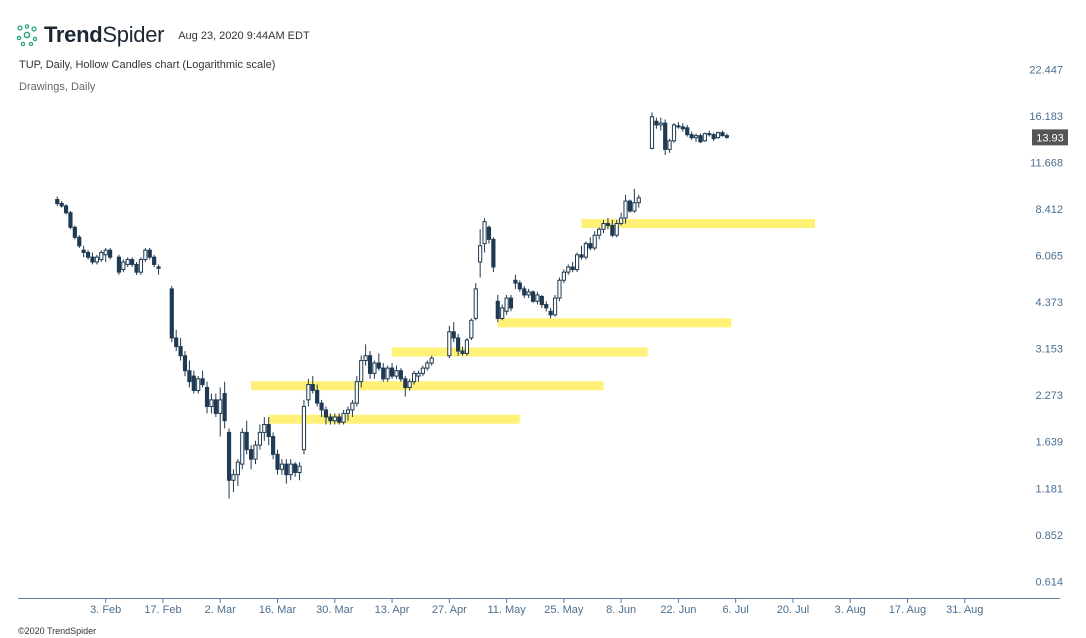 Image resolution: width=1086 pixels, height=638 pixels. Describe the element at coordinates (105, 610) in the screenshot. I see `x-tick-label: 3. Feb` at that location.